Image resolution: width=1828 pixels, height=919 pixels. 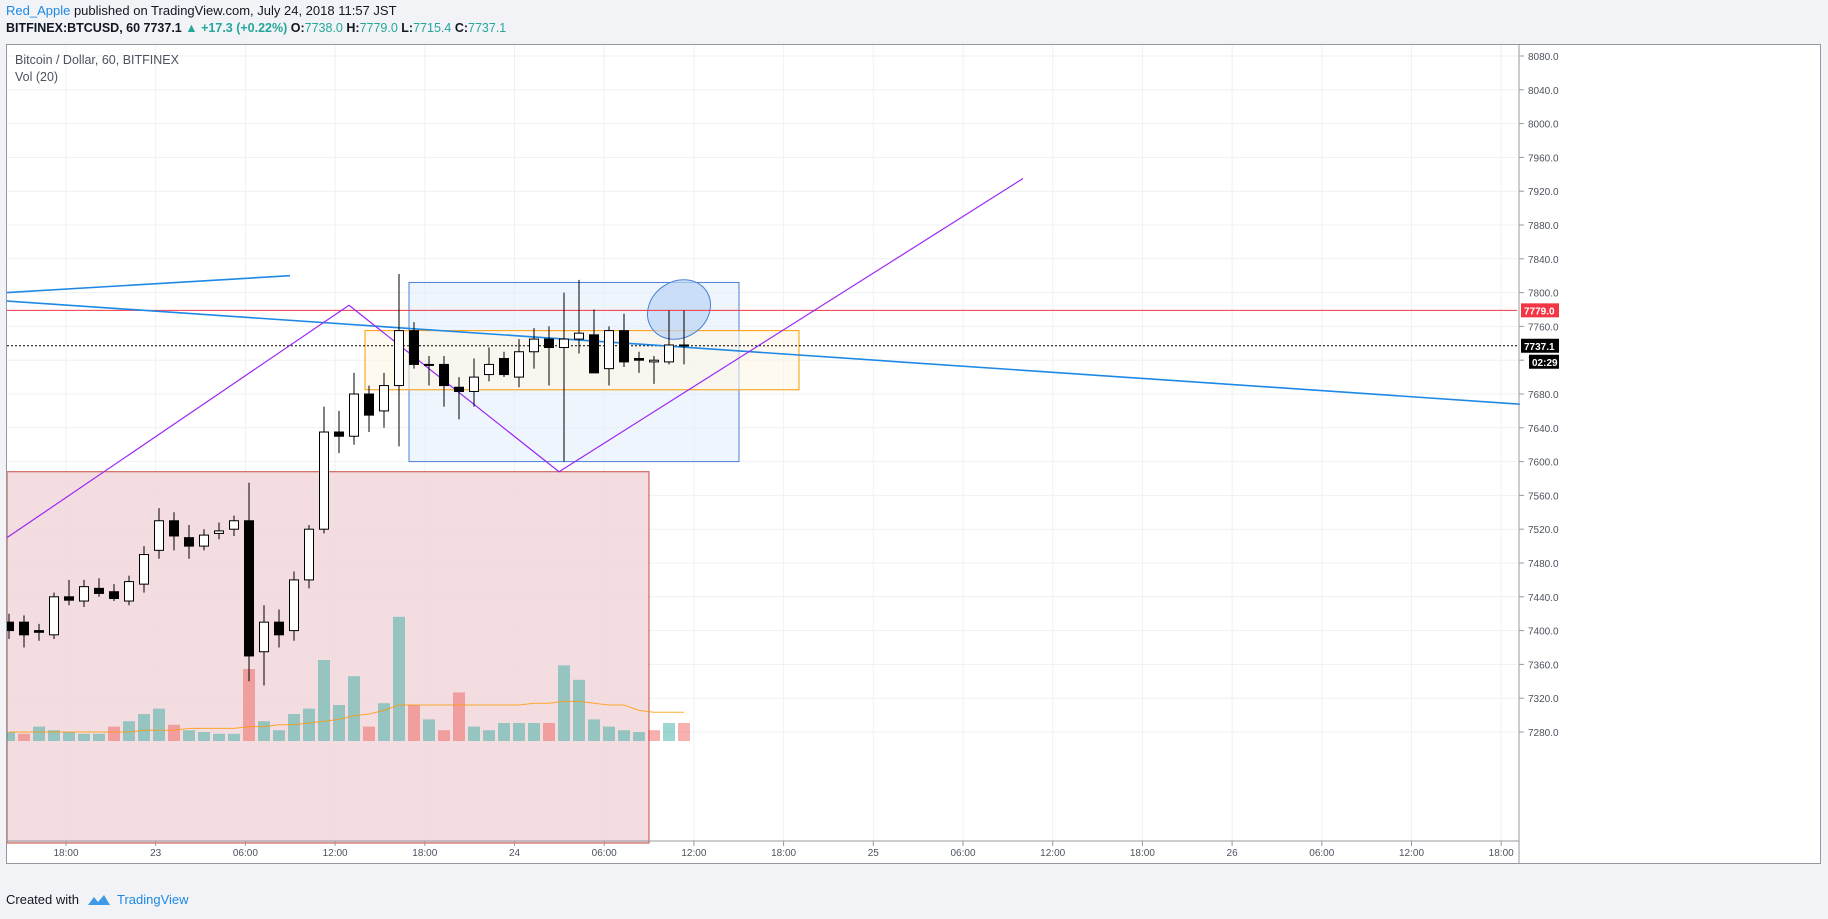 What do you see at coordinates (1543, 125) in the screenshot?
I see `price-tick-label: 8000.0` at bounding box center [1543, 125].